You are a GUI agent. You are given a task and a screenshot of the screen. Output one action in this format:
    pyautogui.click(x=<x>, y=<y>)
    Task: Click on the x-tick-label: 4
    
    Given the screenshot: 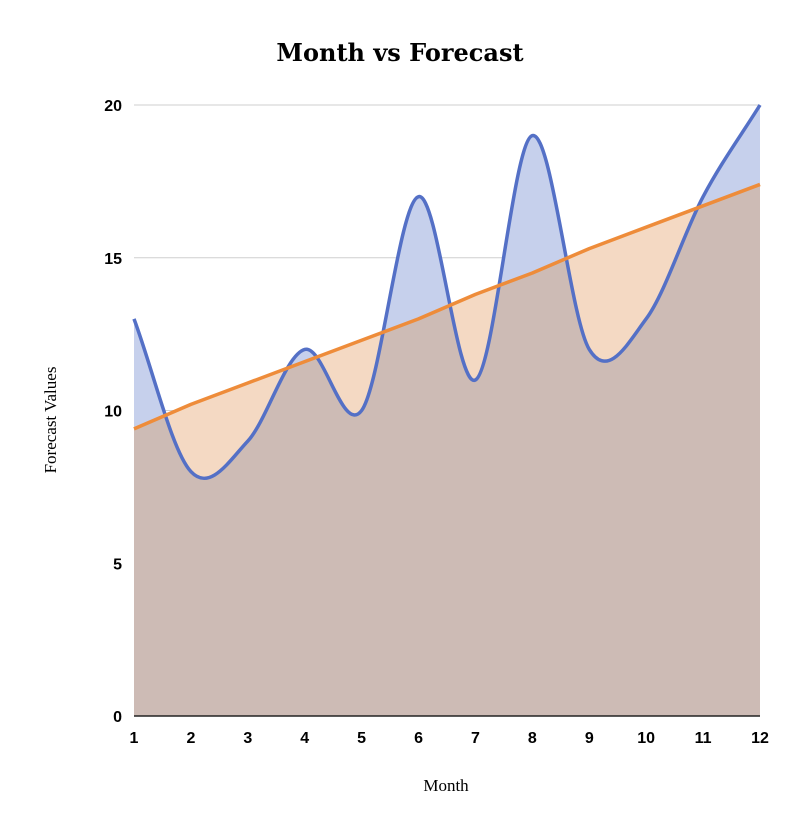 What is the action you would take?
    pyautogui.click(x=304, y=738)
    